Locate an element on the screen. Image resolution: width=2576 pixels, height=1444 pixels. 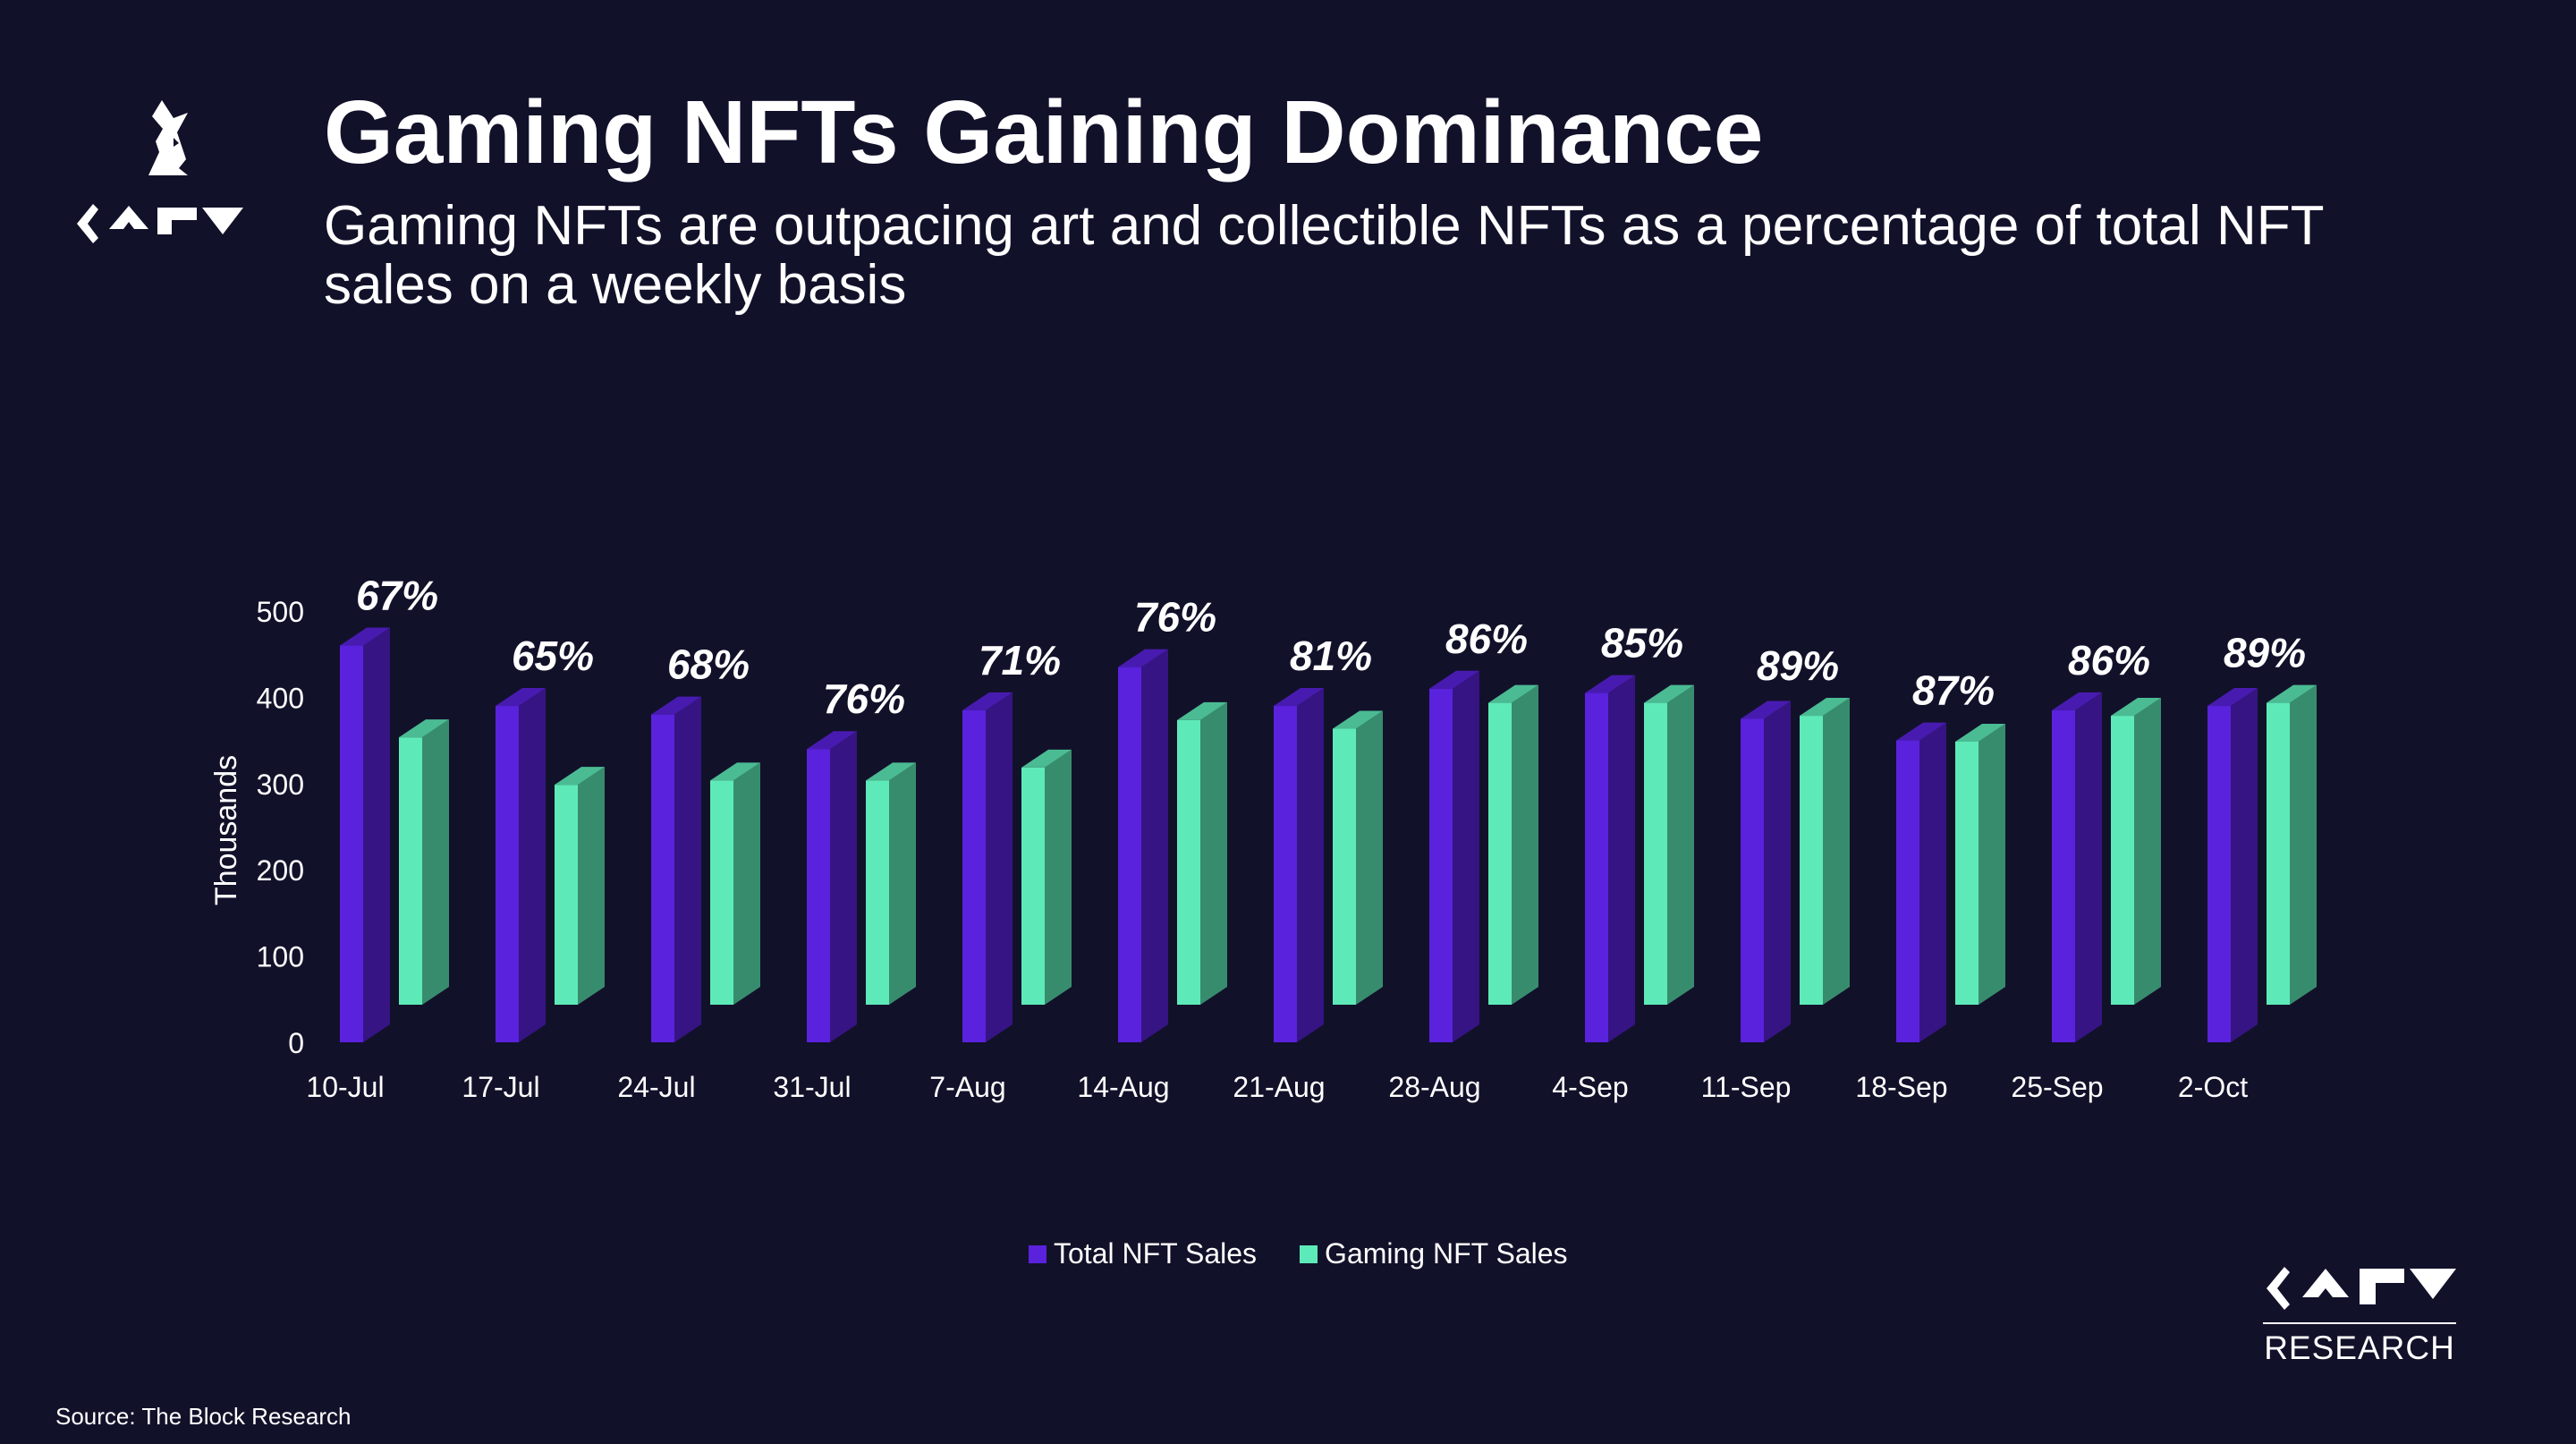
y-tick-label: 300 is located at coordinates (280, 785).